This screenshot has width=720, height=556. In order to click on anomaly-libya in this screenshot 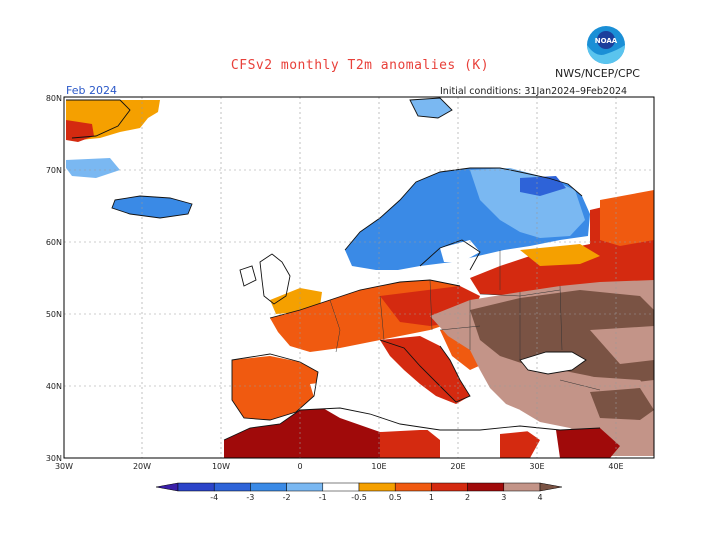, I will do `click(410, 441)`.